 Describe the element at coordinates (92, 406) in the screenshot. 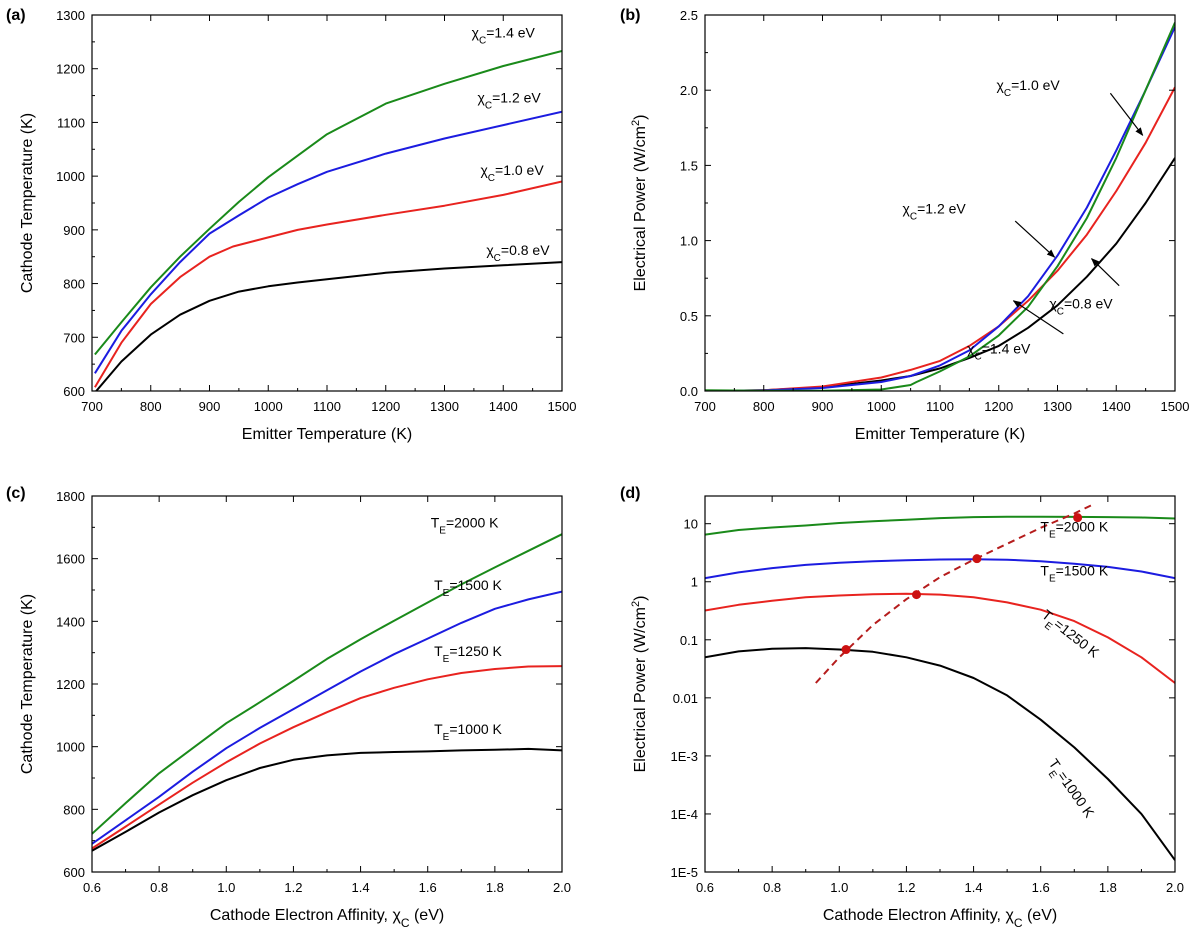

I see `x-tick-label: 700` at that location.